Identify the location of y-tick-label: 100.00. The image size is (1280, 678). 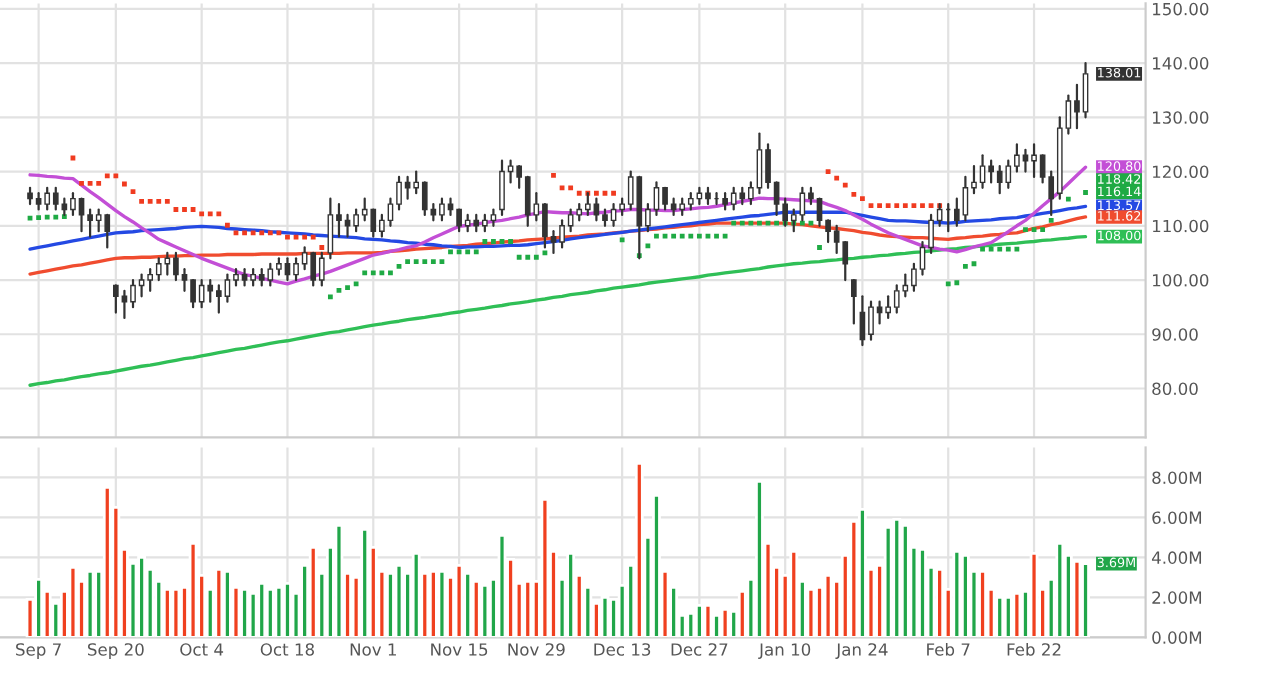
(1180, 280).